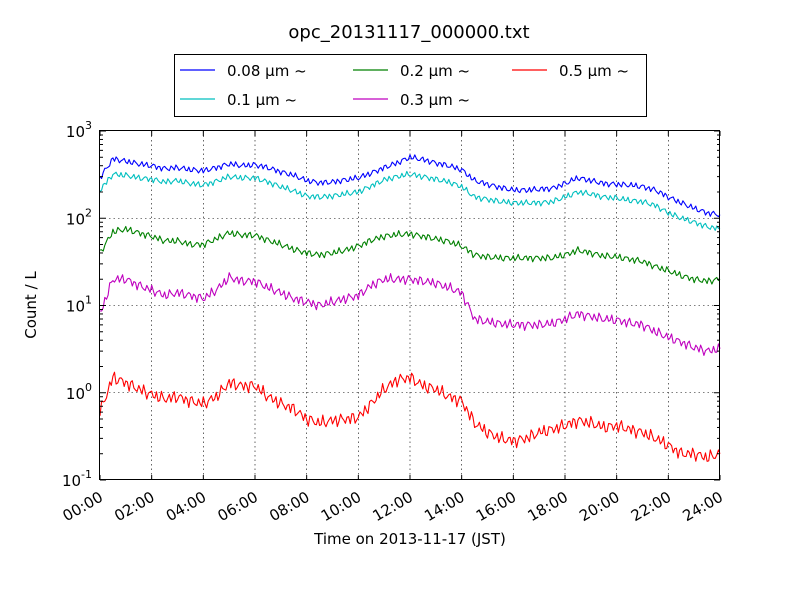  I want to click on x-tick-label: 06:00, so click(238, 506).